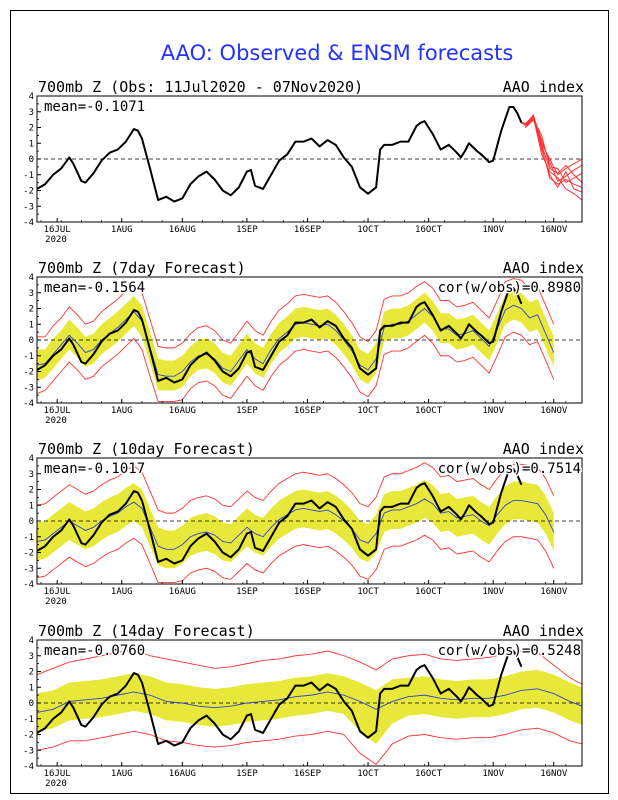 This screenshot has height=800, width=618. I want to click on panel-title: 700mb Z (Obs: 11Jul2020 - 07Nov2020), so click(200, 87).